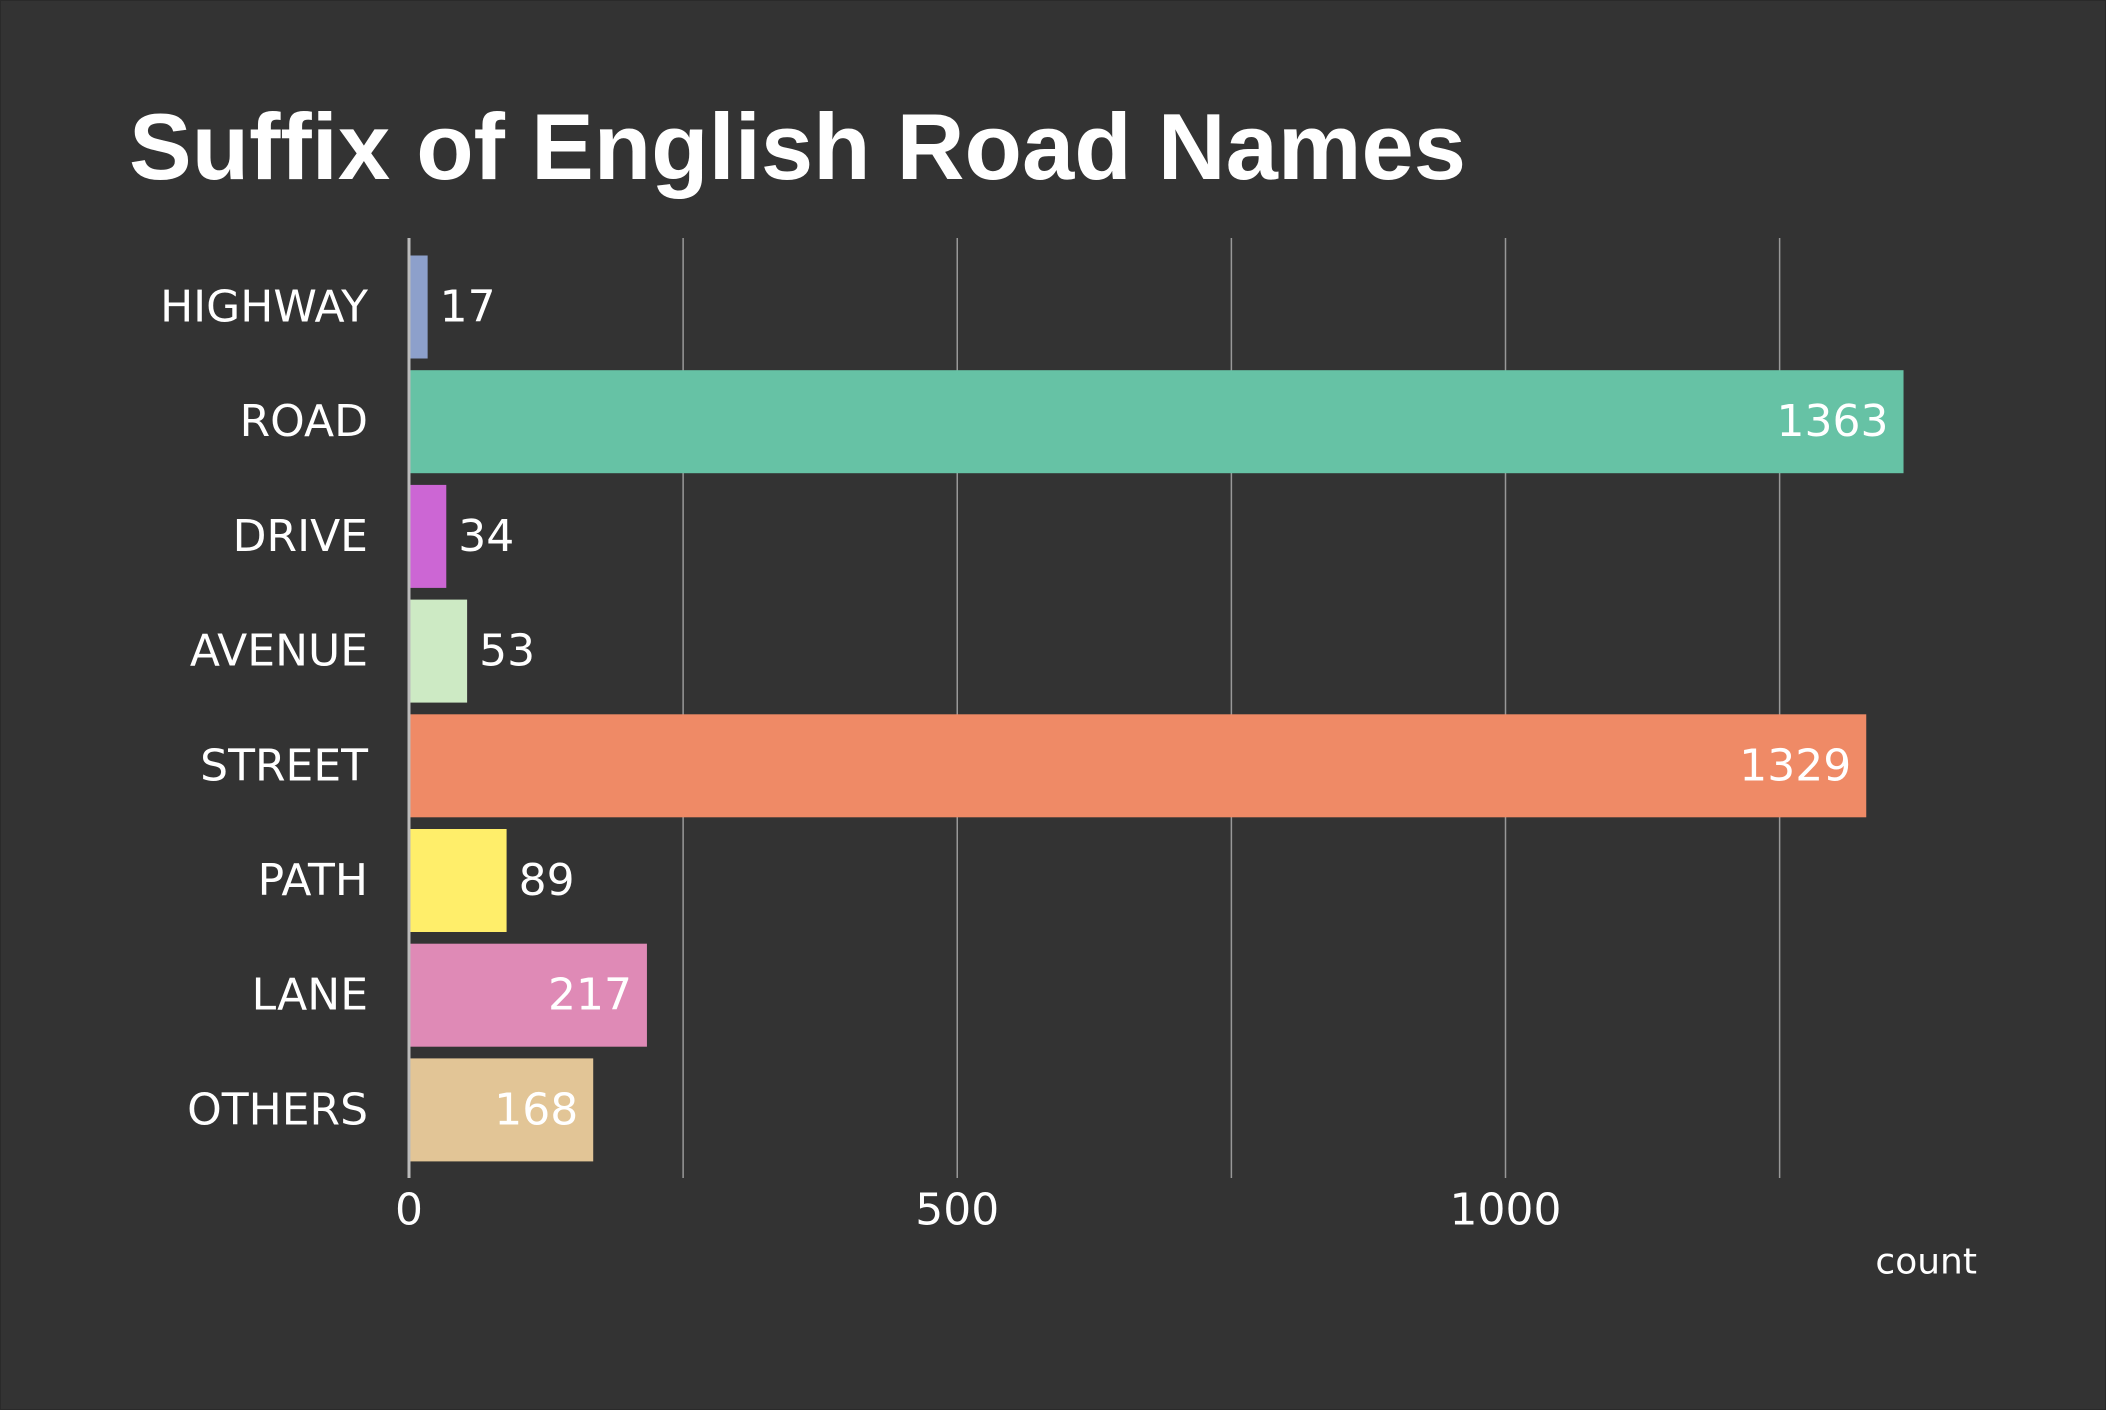 The image size is (2106, 1410). Describe the element at coordinates (486, 536) in the screenshot. I see `data-label: 34` at that location.